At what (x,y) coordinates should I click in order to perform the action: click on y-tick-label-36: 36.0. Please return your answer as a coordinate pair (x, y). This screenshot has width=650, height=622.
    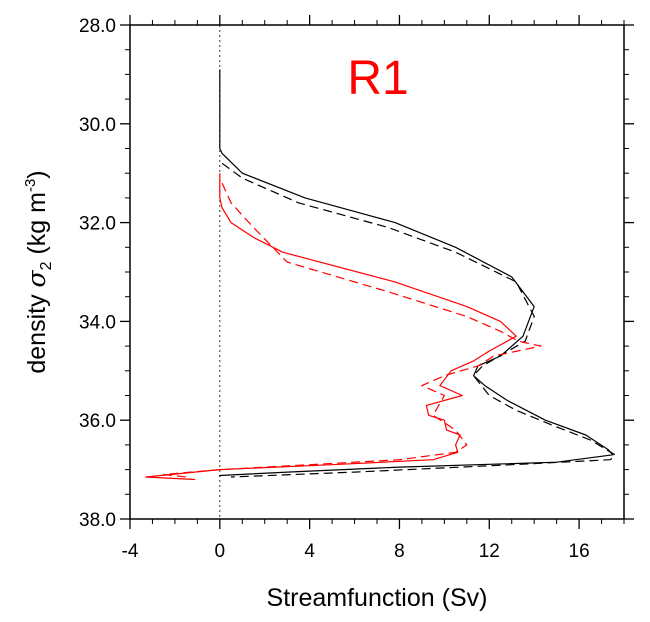
    Looking at the image, I should click on (97, 421).